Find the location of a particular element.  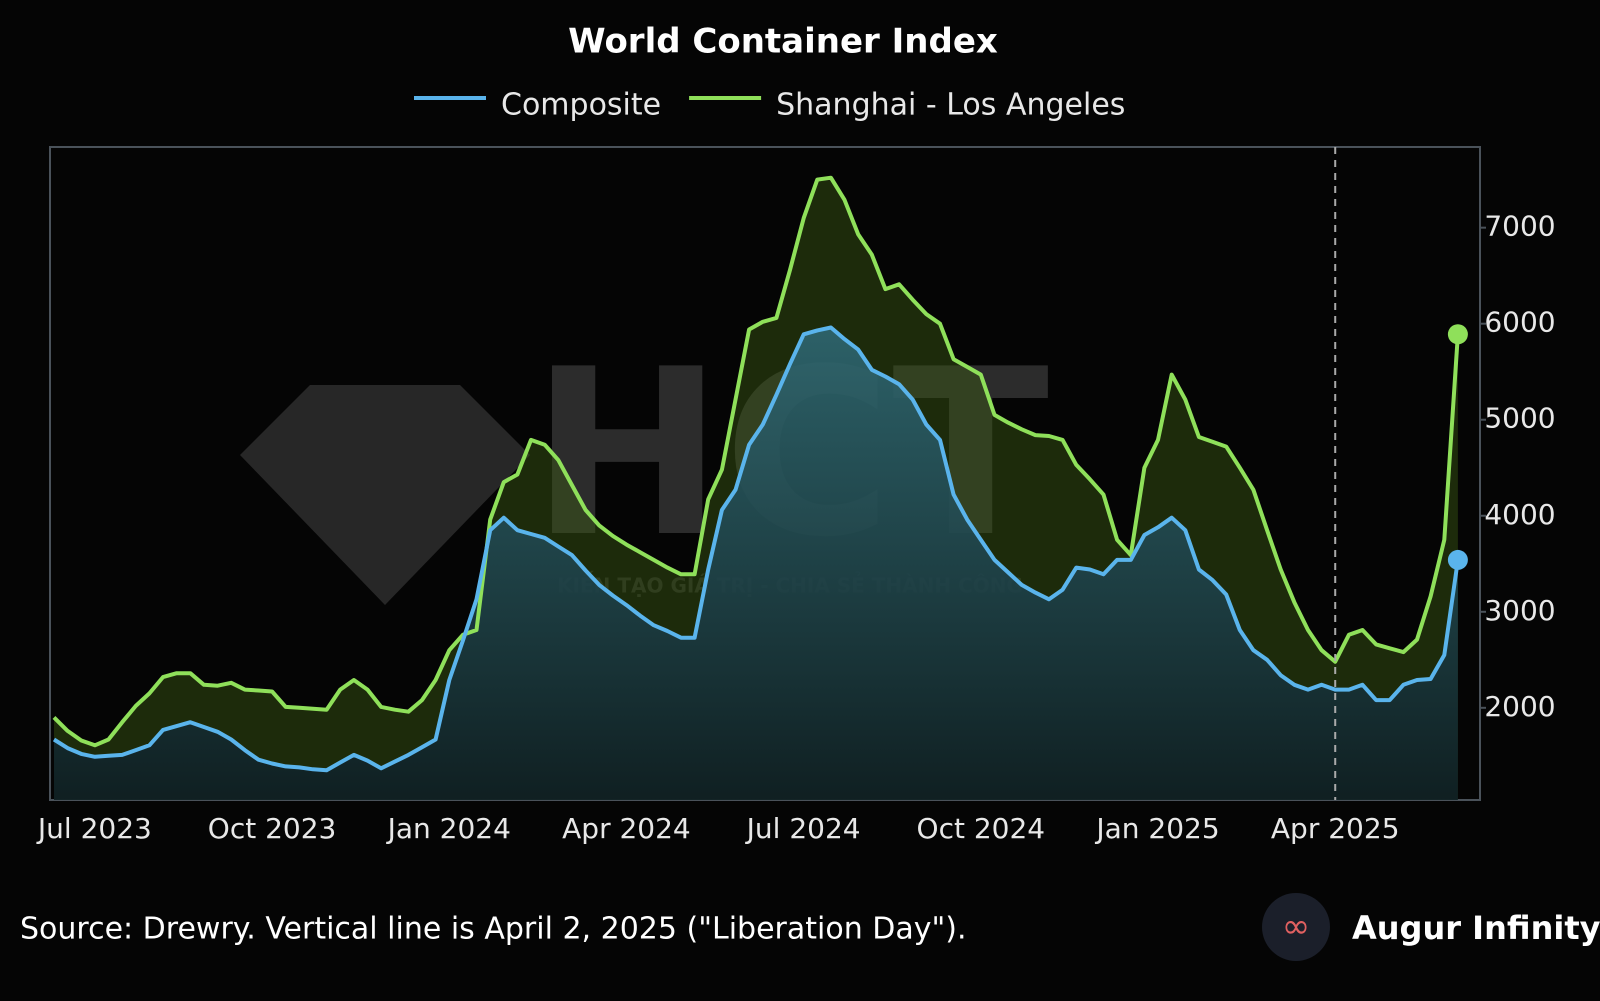

brand-logo is located at coordinates (1296, 927).